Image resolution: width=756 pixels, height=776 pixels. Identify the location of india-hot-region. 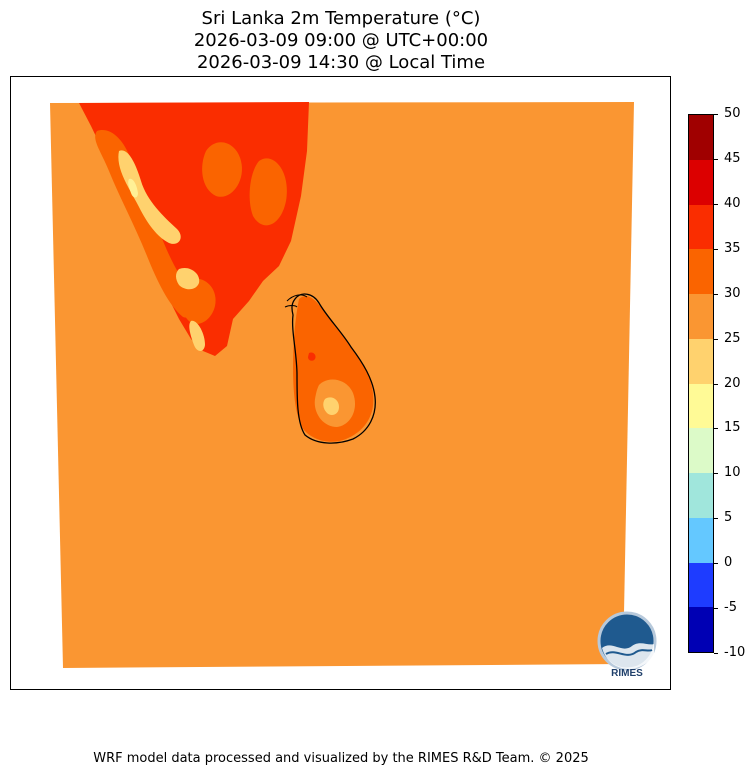
(194, 229).